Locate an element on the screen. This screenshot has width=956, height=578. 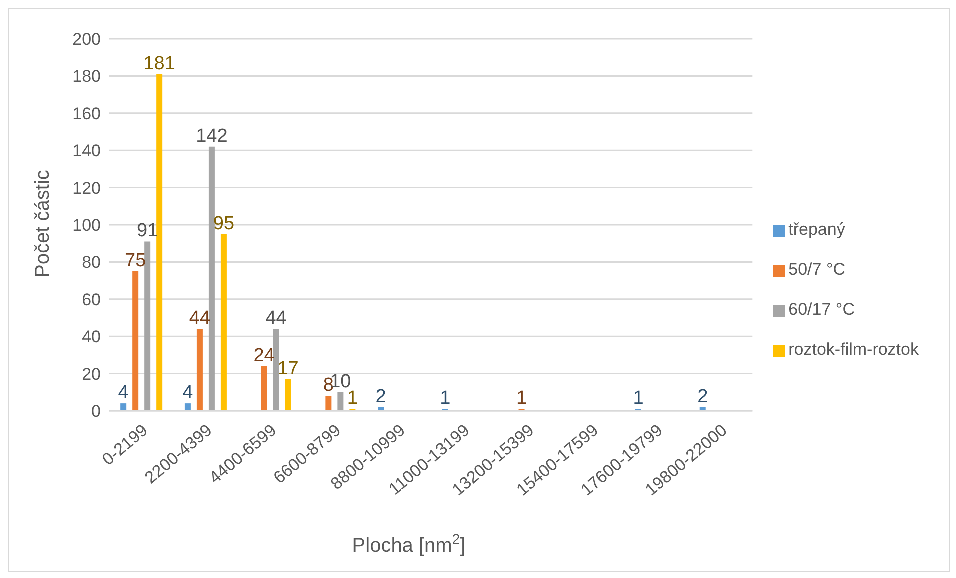
legend-label: třepaný is located at coordinates (817, 229).